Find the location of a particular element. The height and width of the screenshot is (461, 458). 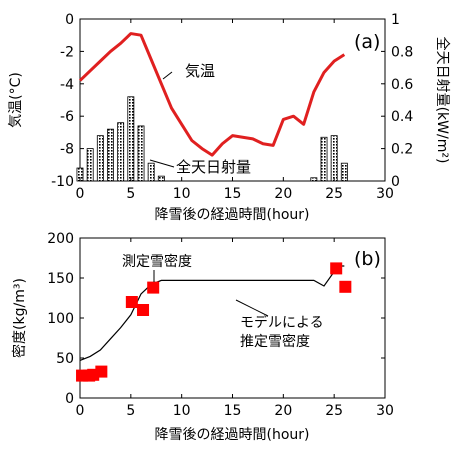

model-annotation-line2: 推定雪密度 is located at coordinates (275, 341).